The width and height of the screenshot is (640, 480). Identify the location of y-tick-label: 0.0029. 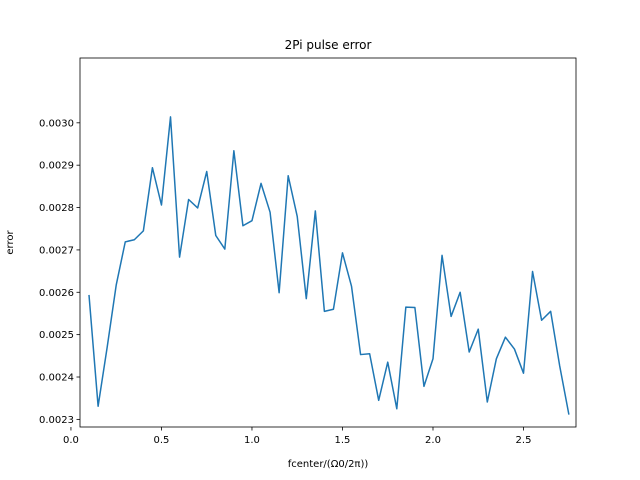
(56, 166).